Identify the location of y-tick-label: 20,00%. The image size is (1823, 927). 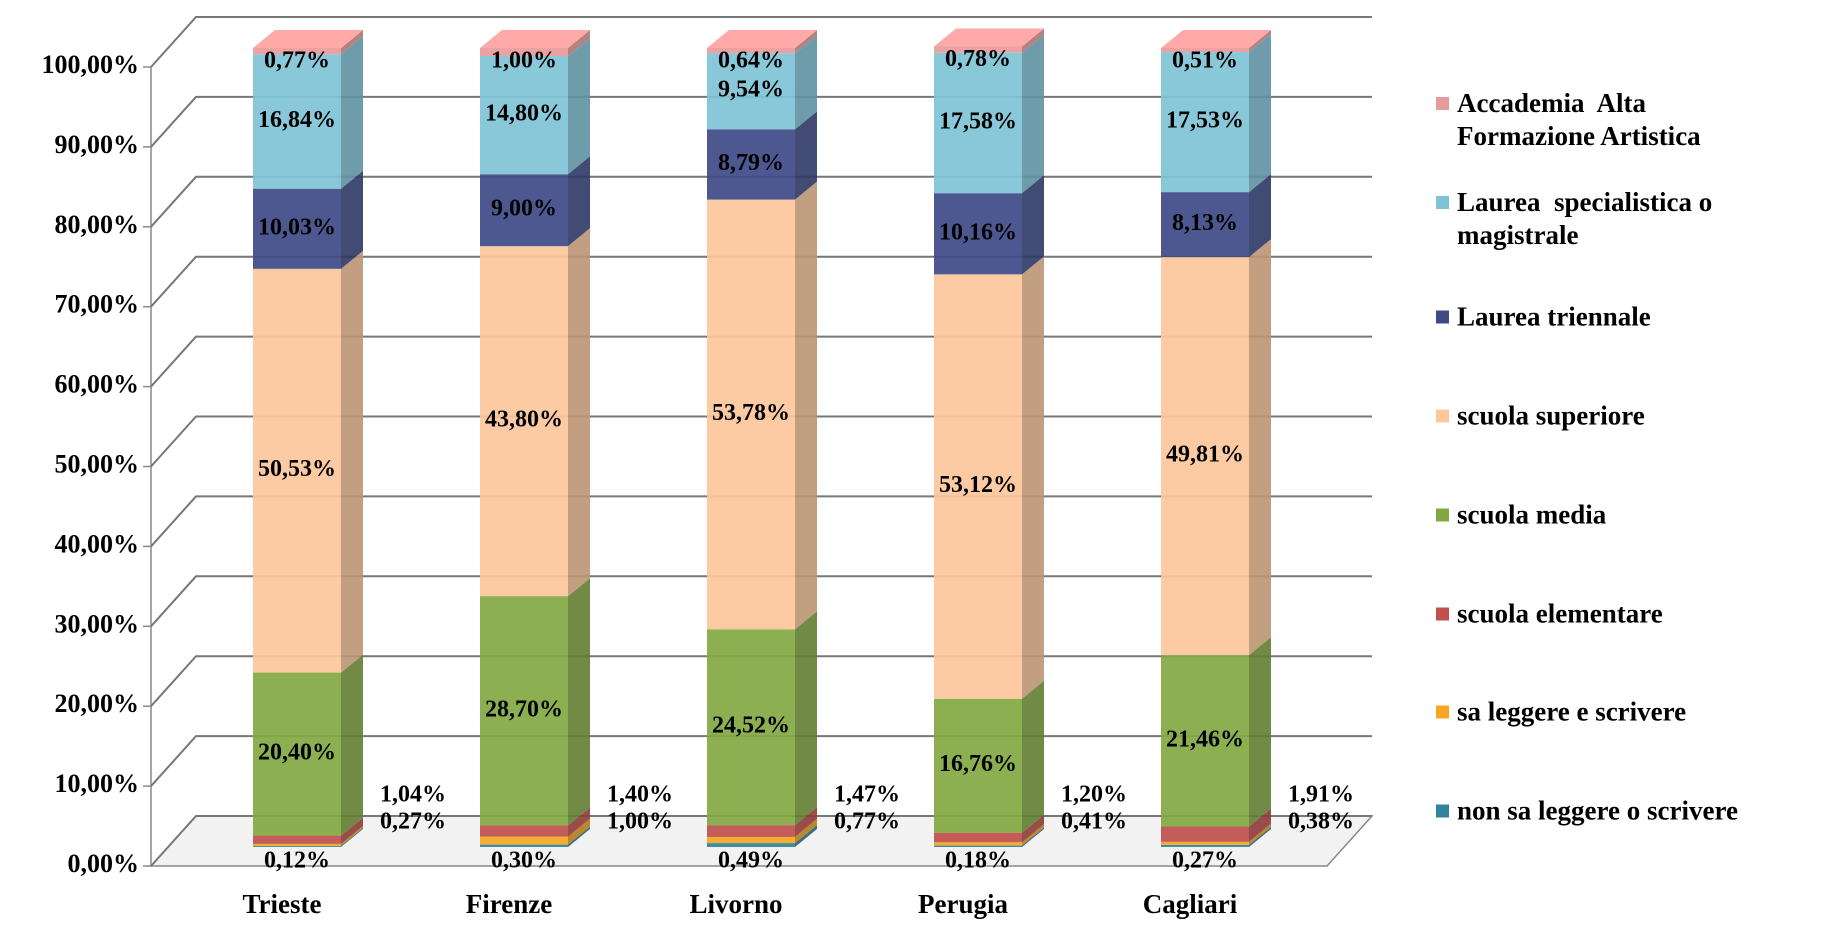
(97, 703).